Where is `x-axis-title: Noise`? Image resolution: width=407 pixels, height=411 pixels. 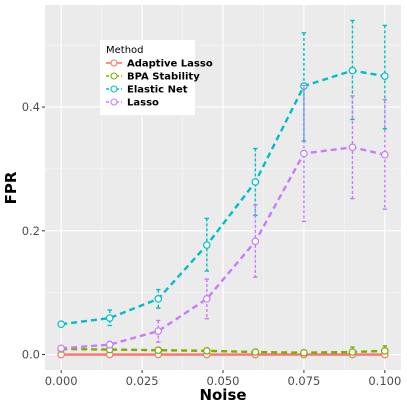
x-axis-title: Noise is located at coordinates (222, 395).